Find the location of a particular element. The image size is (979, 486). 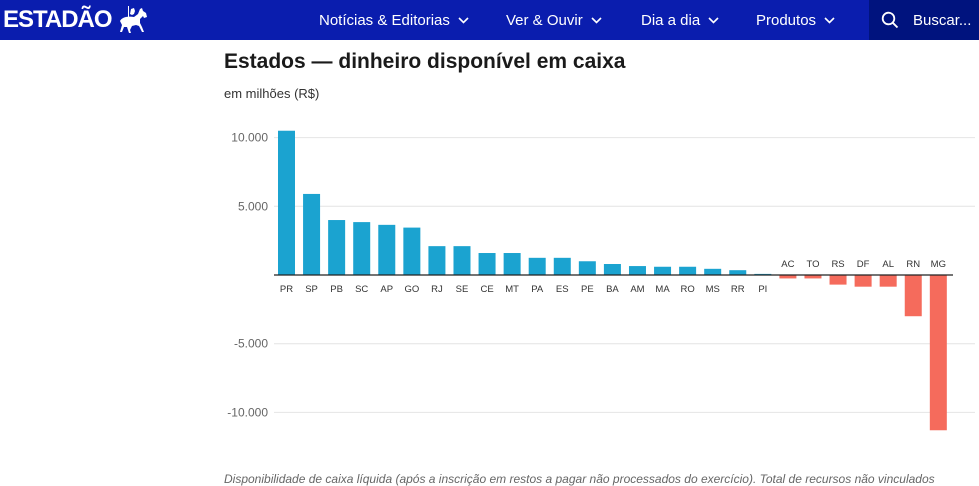

x-tick-label: AC is located at coordinates (787, 264).